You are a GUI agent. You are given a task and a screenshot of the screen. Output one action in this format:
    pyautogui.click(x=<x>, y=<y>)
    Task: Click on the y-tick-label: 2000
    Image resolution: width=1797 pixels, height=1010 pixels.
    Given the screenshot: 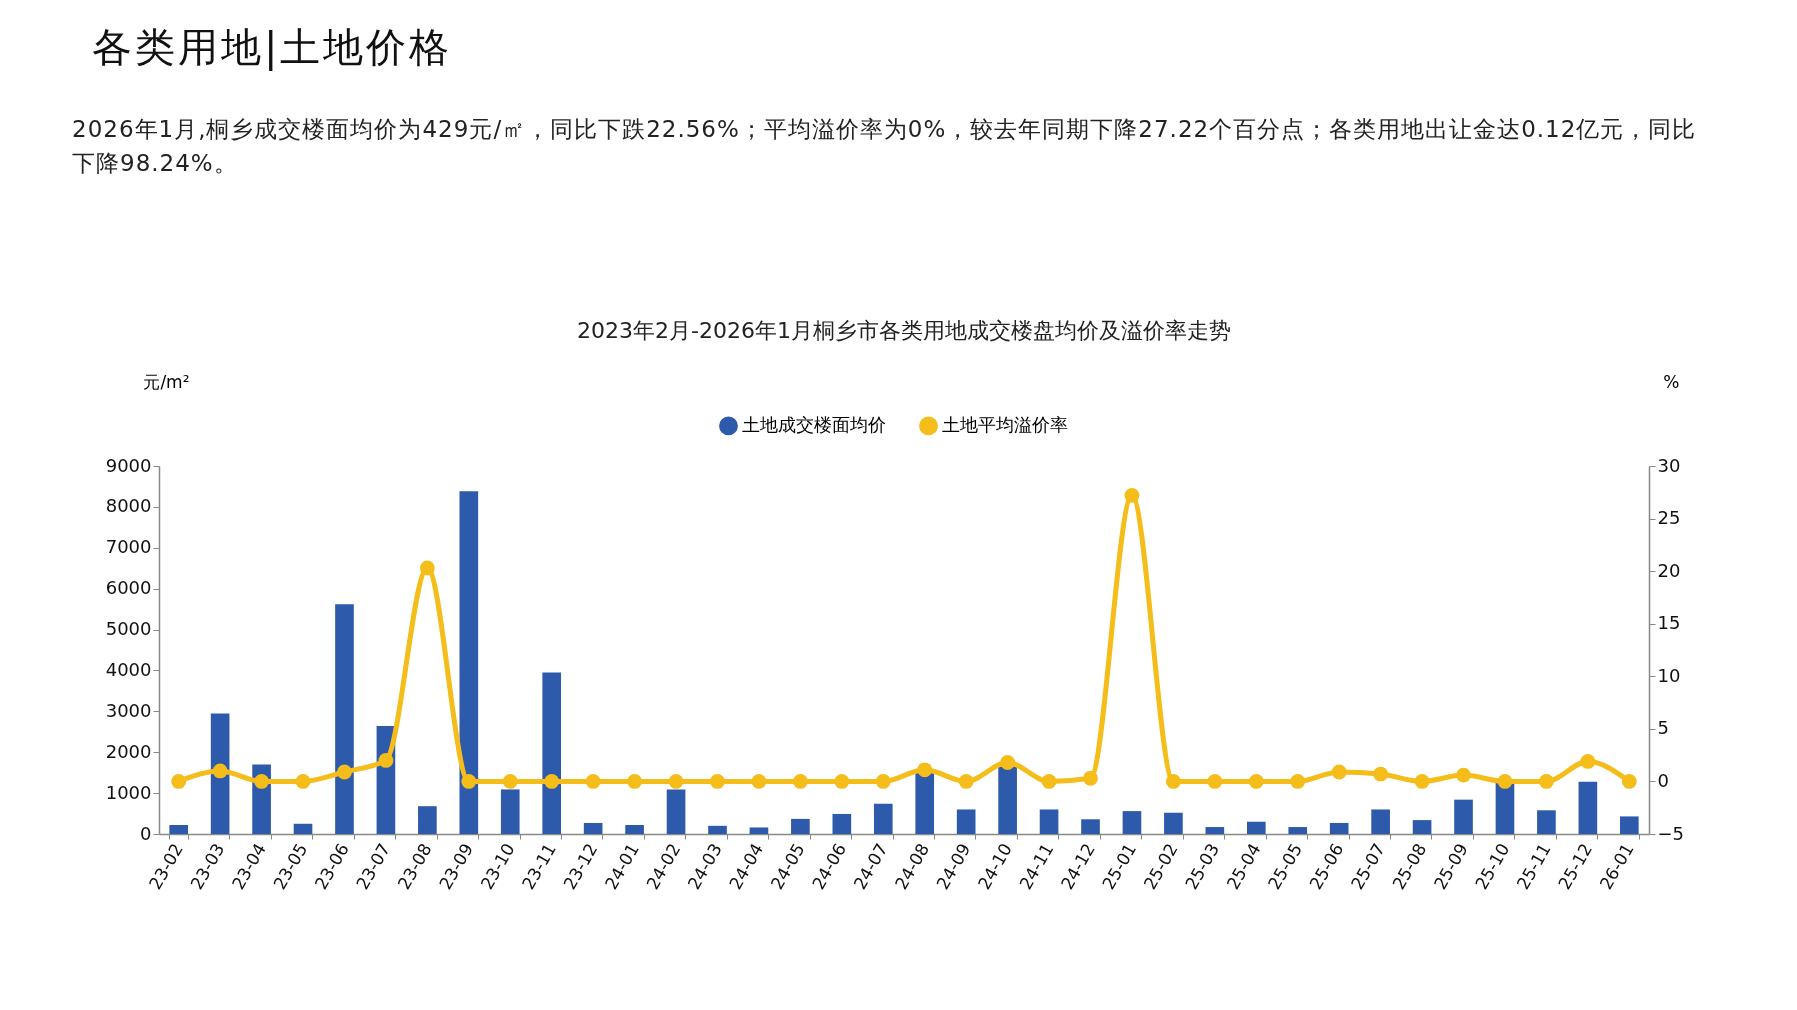 What is the action you would take?
    pyautogui.click(x=128, y=751)
    